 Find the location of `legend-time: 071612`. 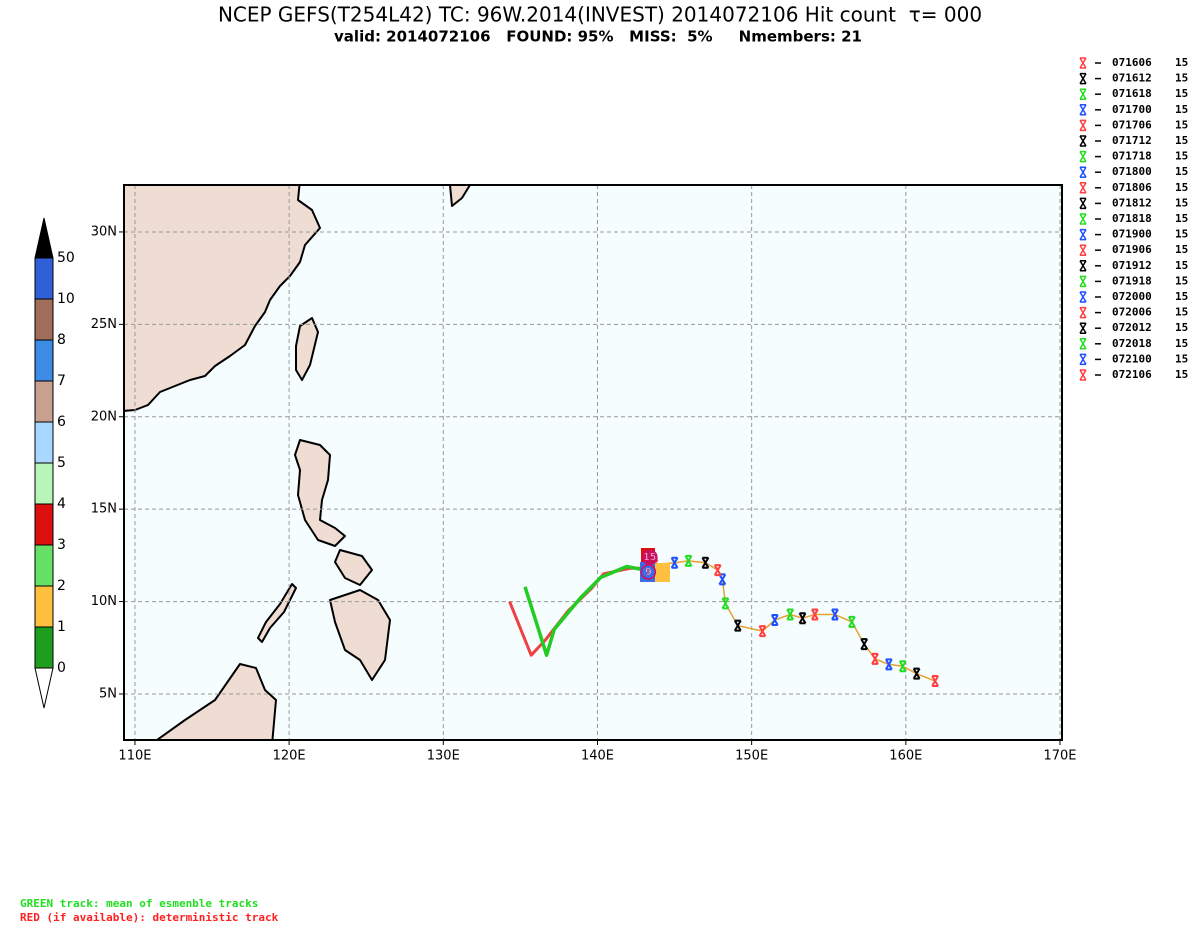

legend-time: 071612 is located at coordinates (1132, 78).